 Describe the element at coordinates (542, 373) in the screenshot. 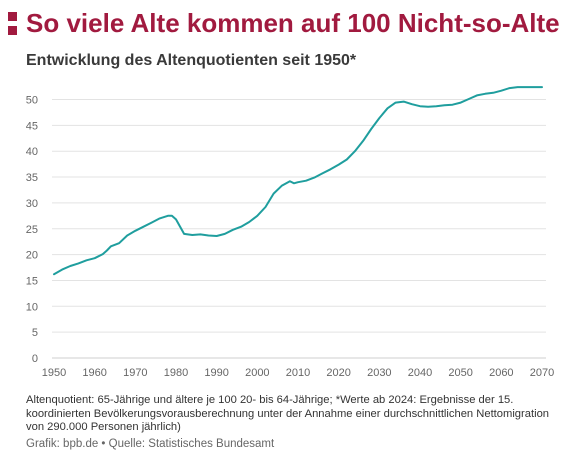

I see `x-tick-label: 2070` at that location.